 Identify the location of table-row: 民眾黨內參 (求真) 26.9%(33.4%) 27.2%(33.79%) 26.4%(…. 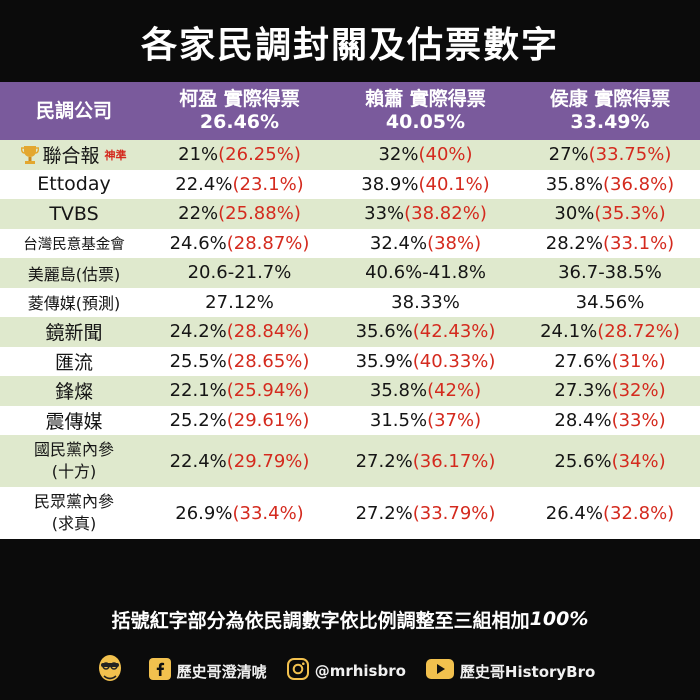
(350, 513).